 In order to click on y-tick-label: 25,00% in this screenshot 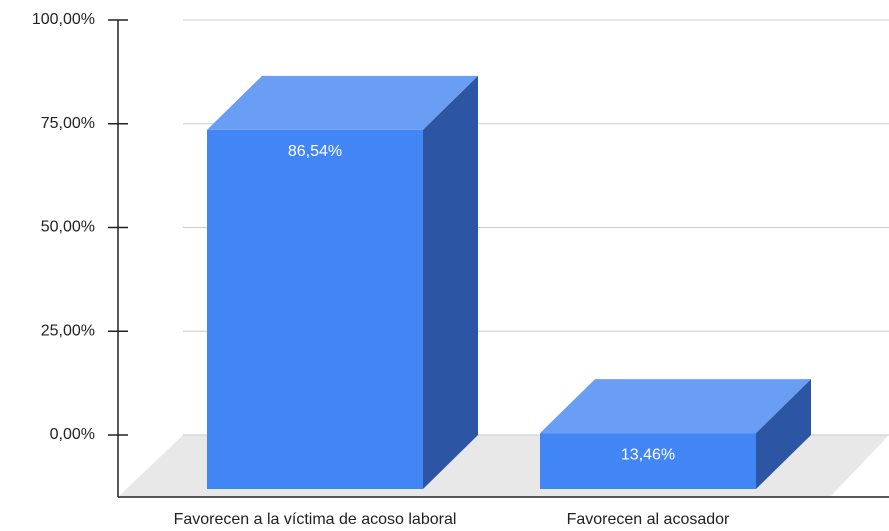, I will do `click(68, 330)`.